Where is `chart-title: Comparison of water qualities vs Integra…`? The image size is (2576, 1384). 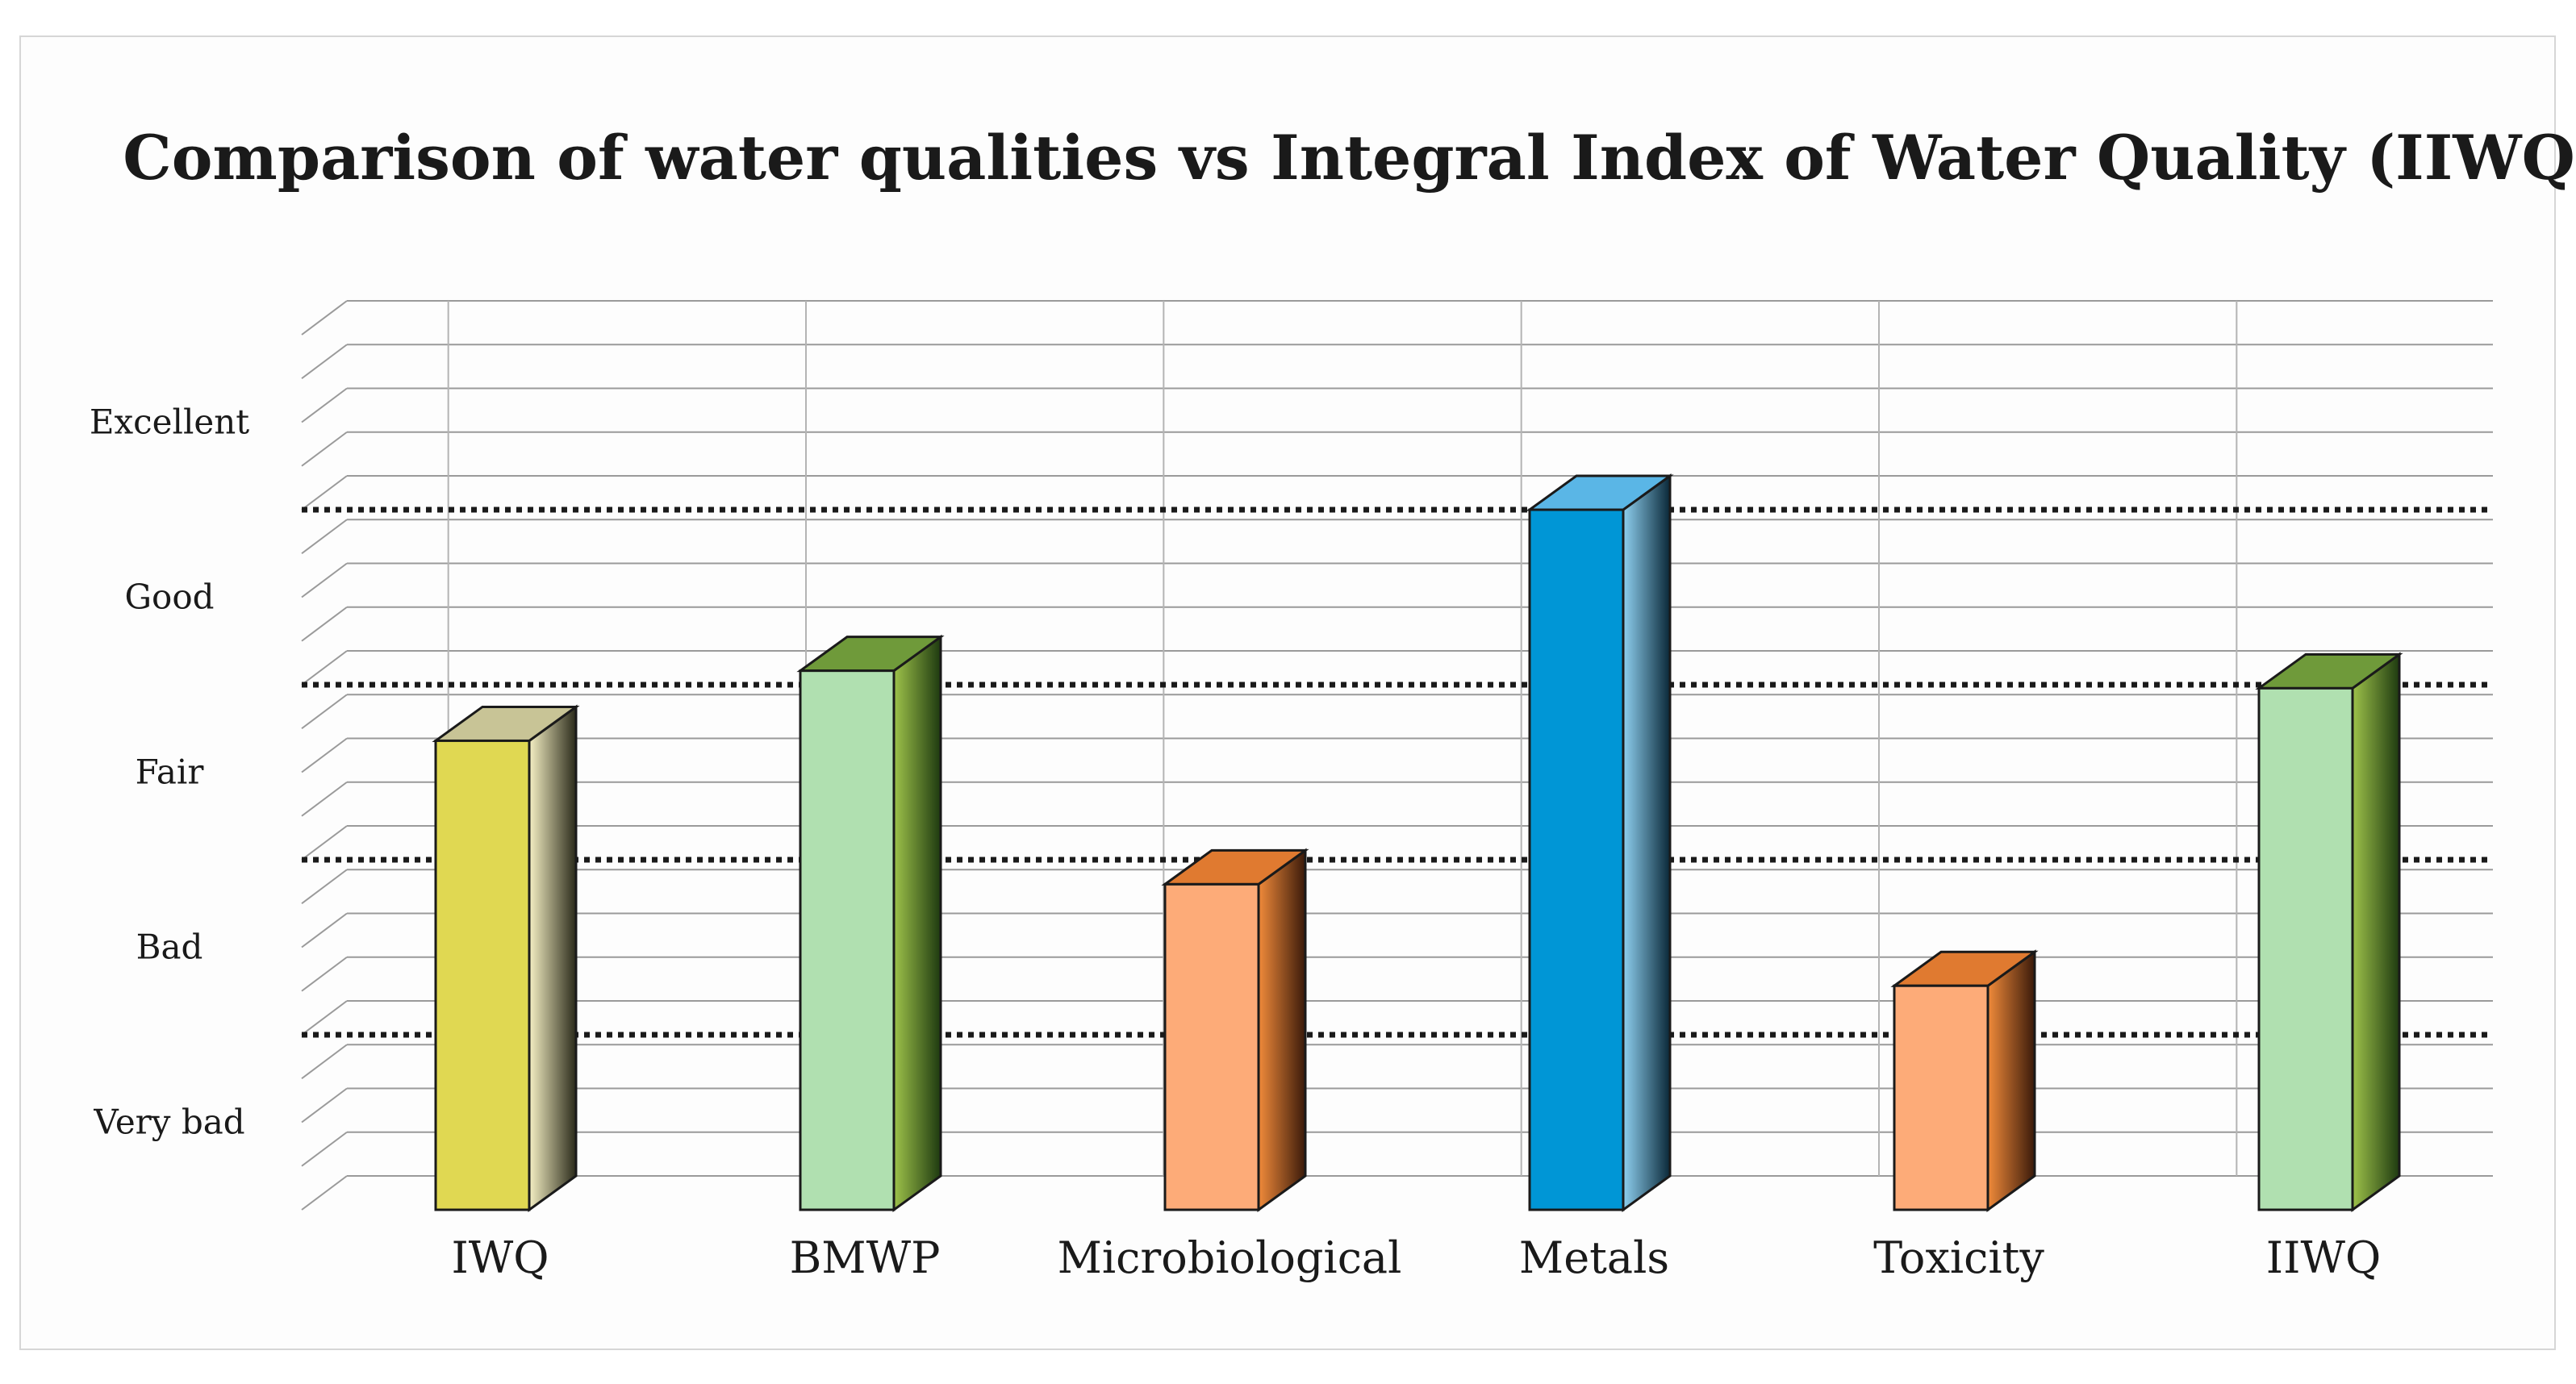
chart-title: Comparison of water qualities vs Integra… is located at coordinates (1349, 158).